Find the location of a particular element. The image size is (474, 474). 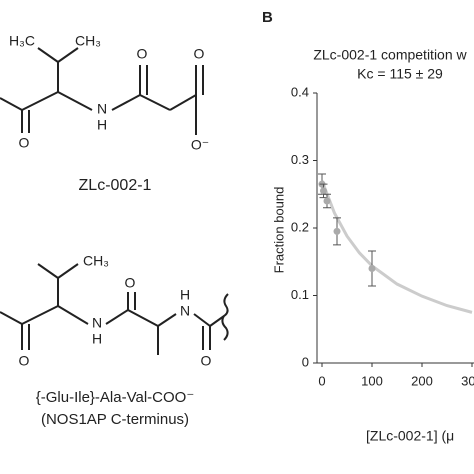

x-axis-label: [ZLc-002-1] (μ is located at coordinates (410, 436).